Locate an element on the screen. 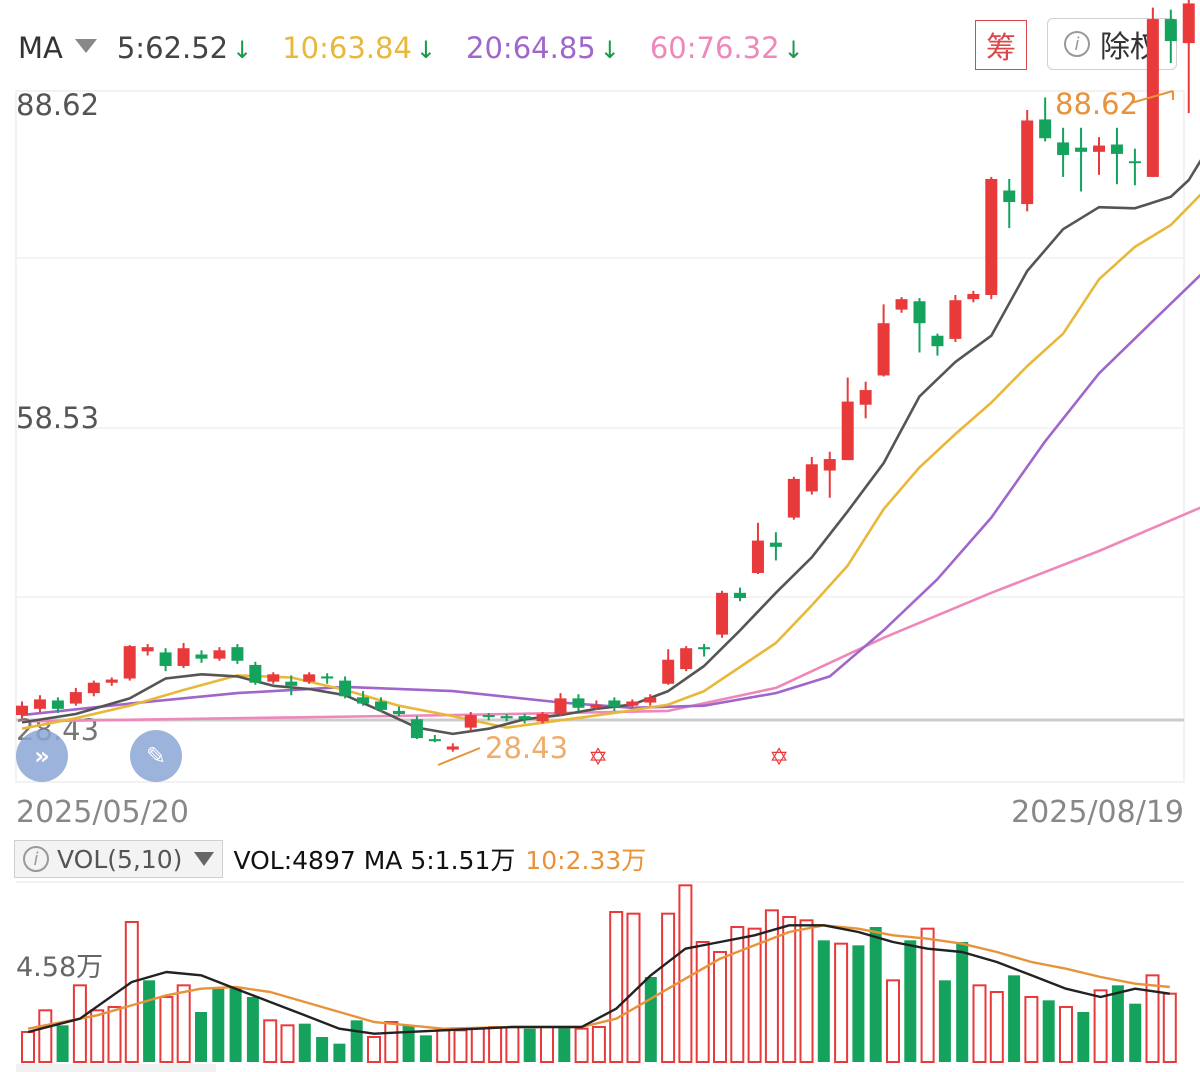  volume-ma5-line is located at coordinates (598, 979).